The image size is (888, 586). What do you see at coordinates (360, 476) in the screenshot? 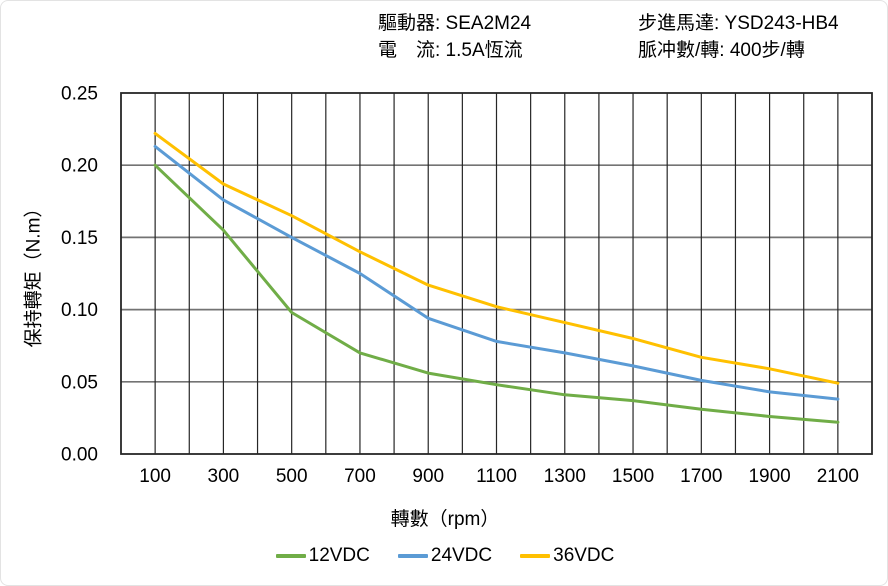
I see `x-tick-label: 700` at bounding box center [360, 476].